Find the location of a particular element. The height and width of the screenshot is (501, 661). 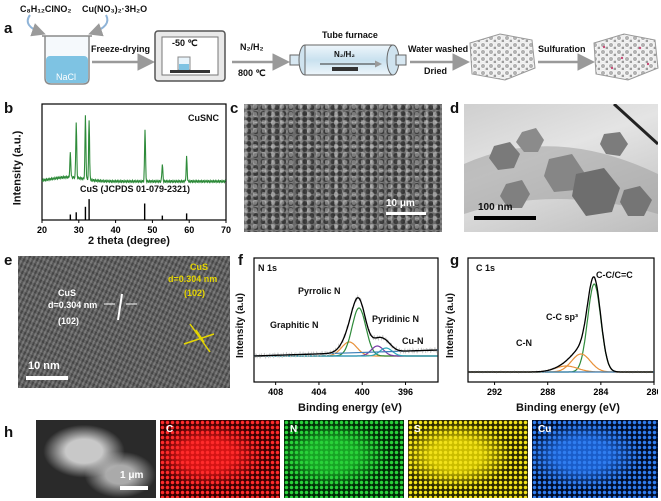

panel-letter-e: e is located at coordinates (8, 260).